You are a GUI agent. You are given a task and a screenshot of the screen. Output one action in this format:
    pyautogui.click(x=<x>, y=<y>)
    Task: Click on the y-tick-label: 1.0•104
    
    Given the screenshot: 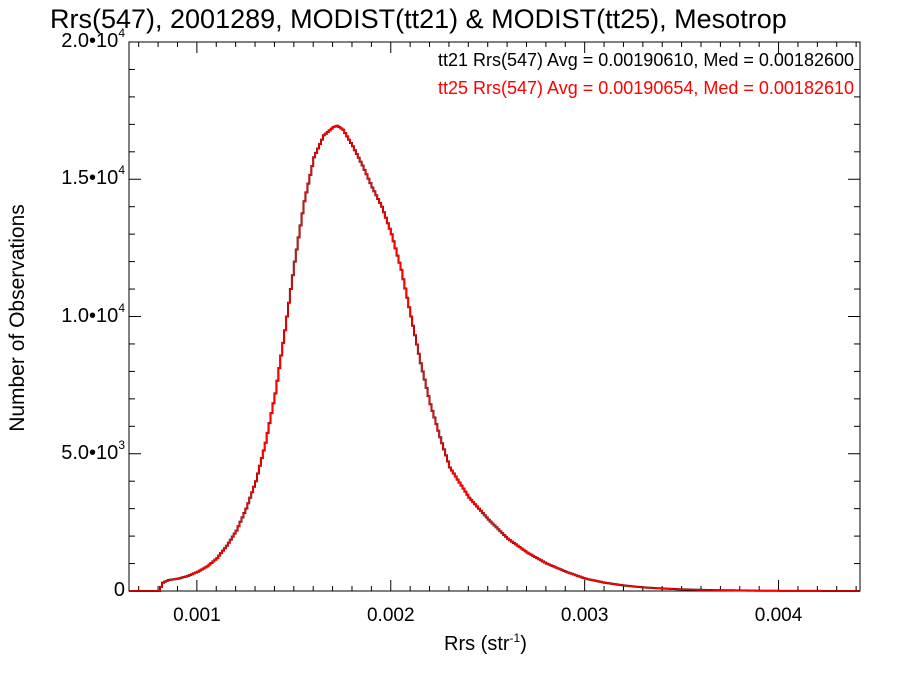 What is the action you would take?
    pyautogui.click(x=93, y=313)
    